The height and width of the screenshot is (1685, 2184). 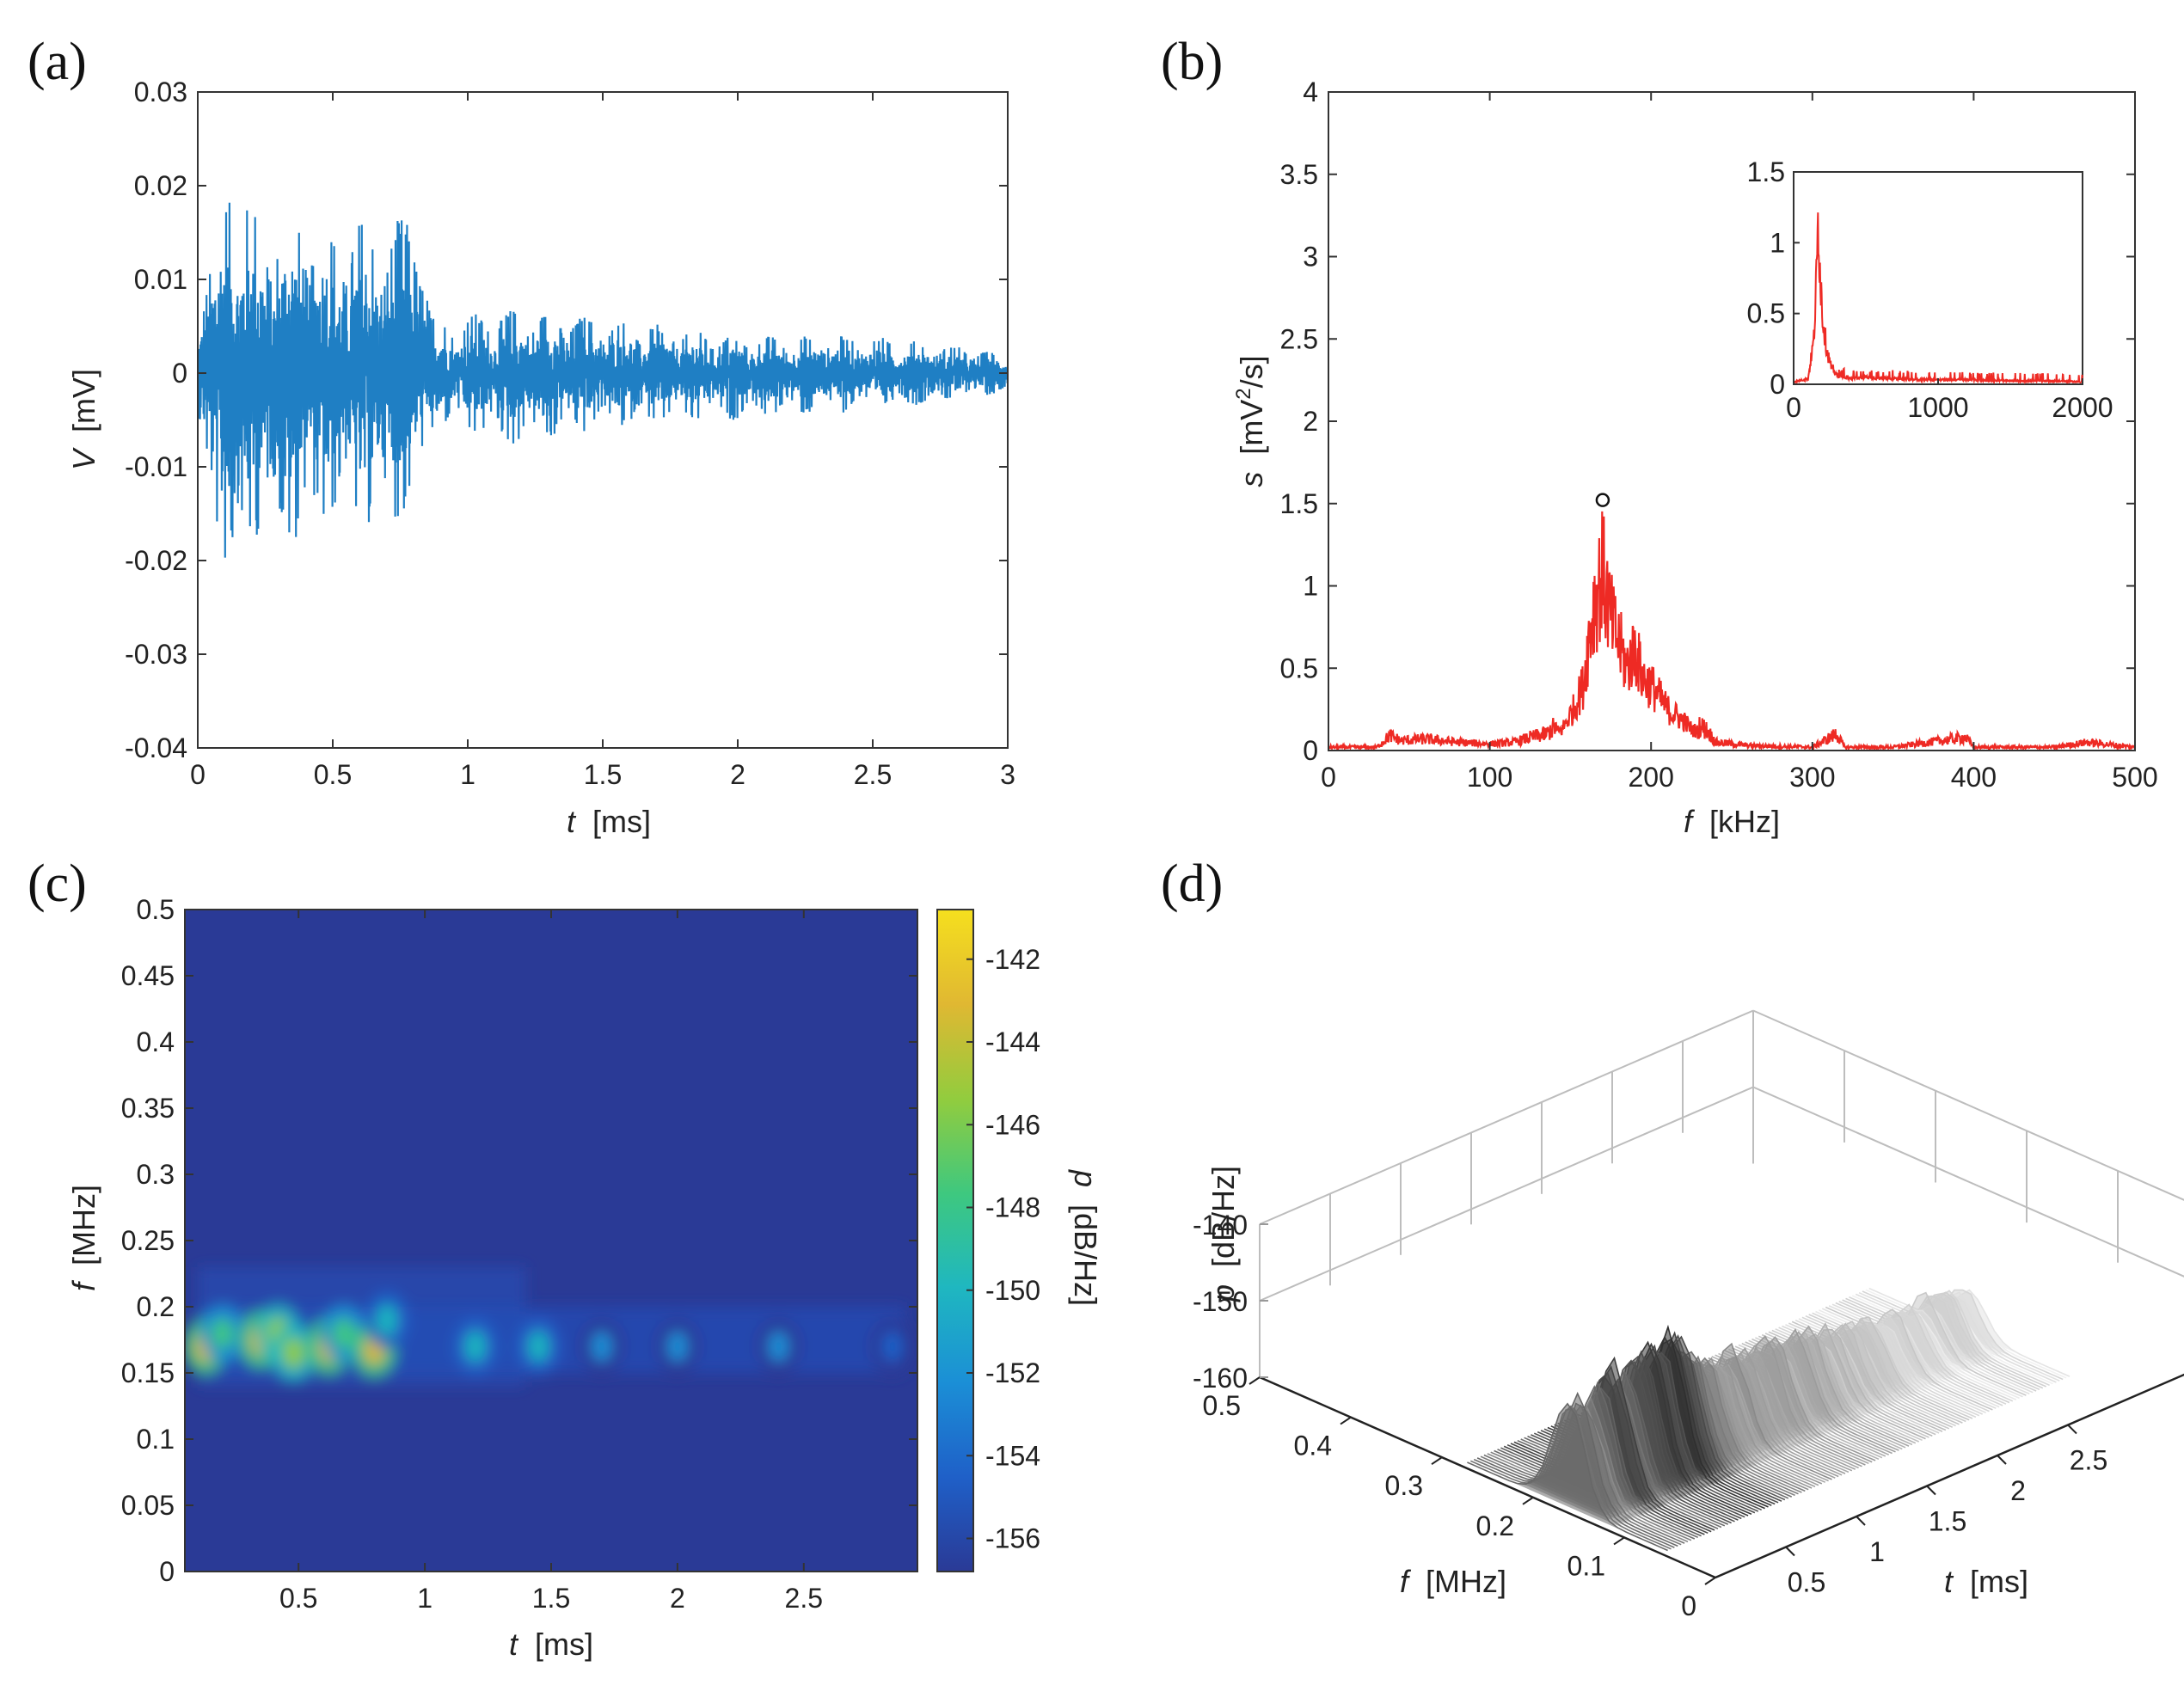 I want to click on t-tick-label: 2, so click(x=2018, y=1491).